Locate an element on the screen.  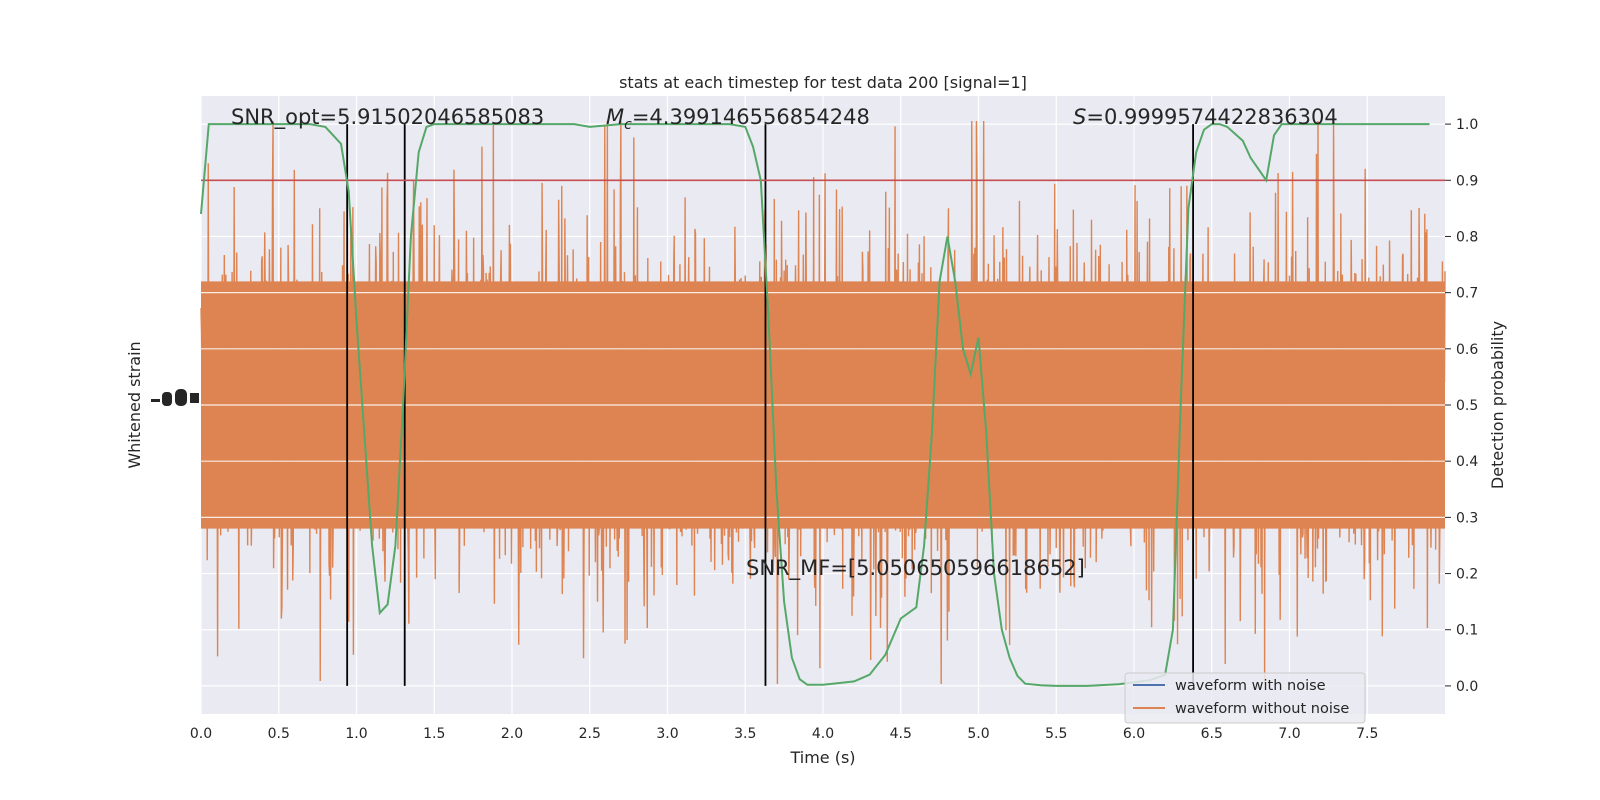
legend-box is located at coordinates (1245, 698).